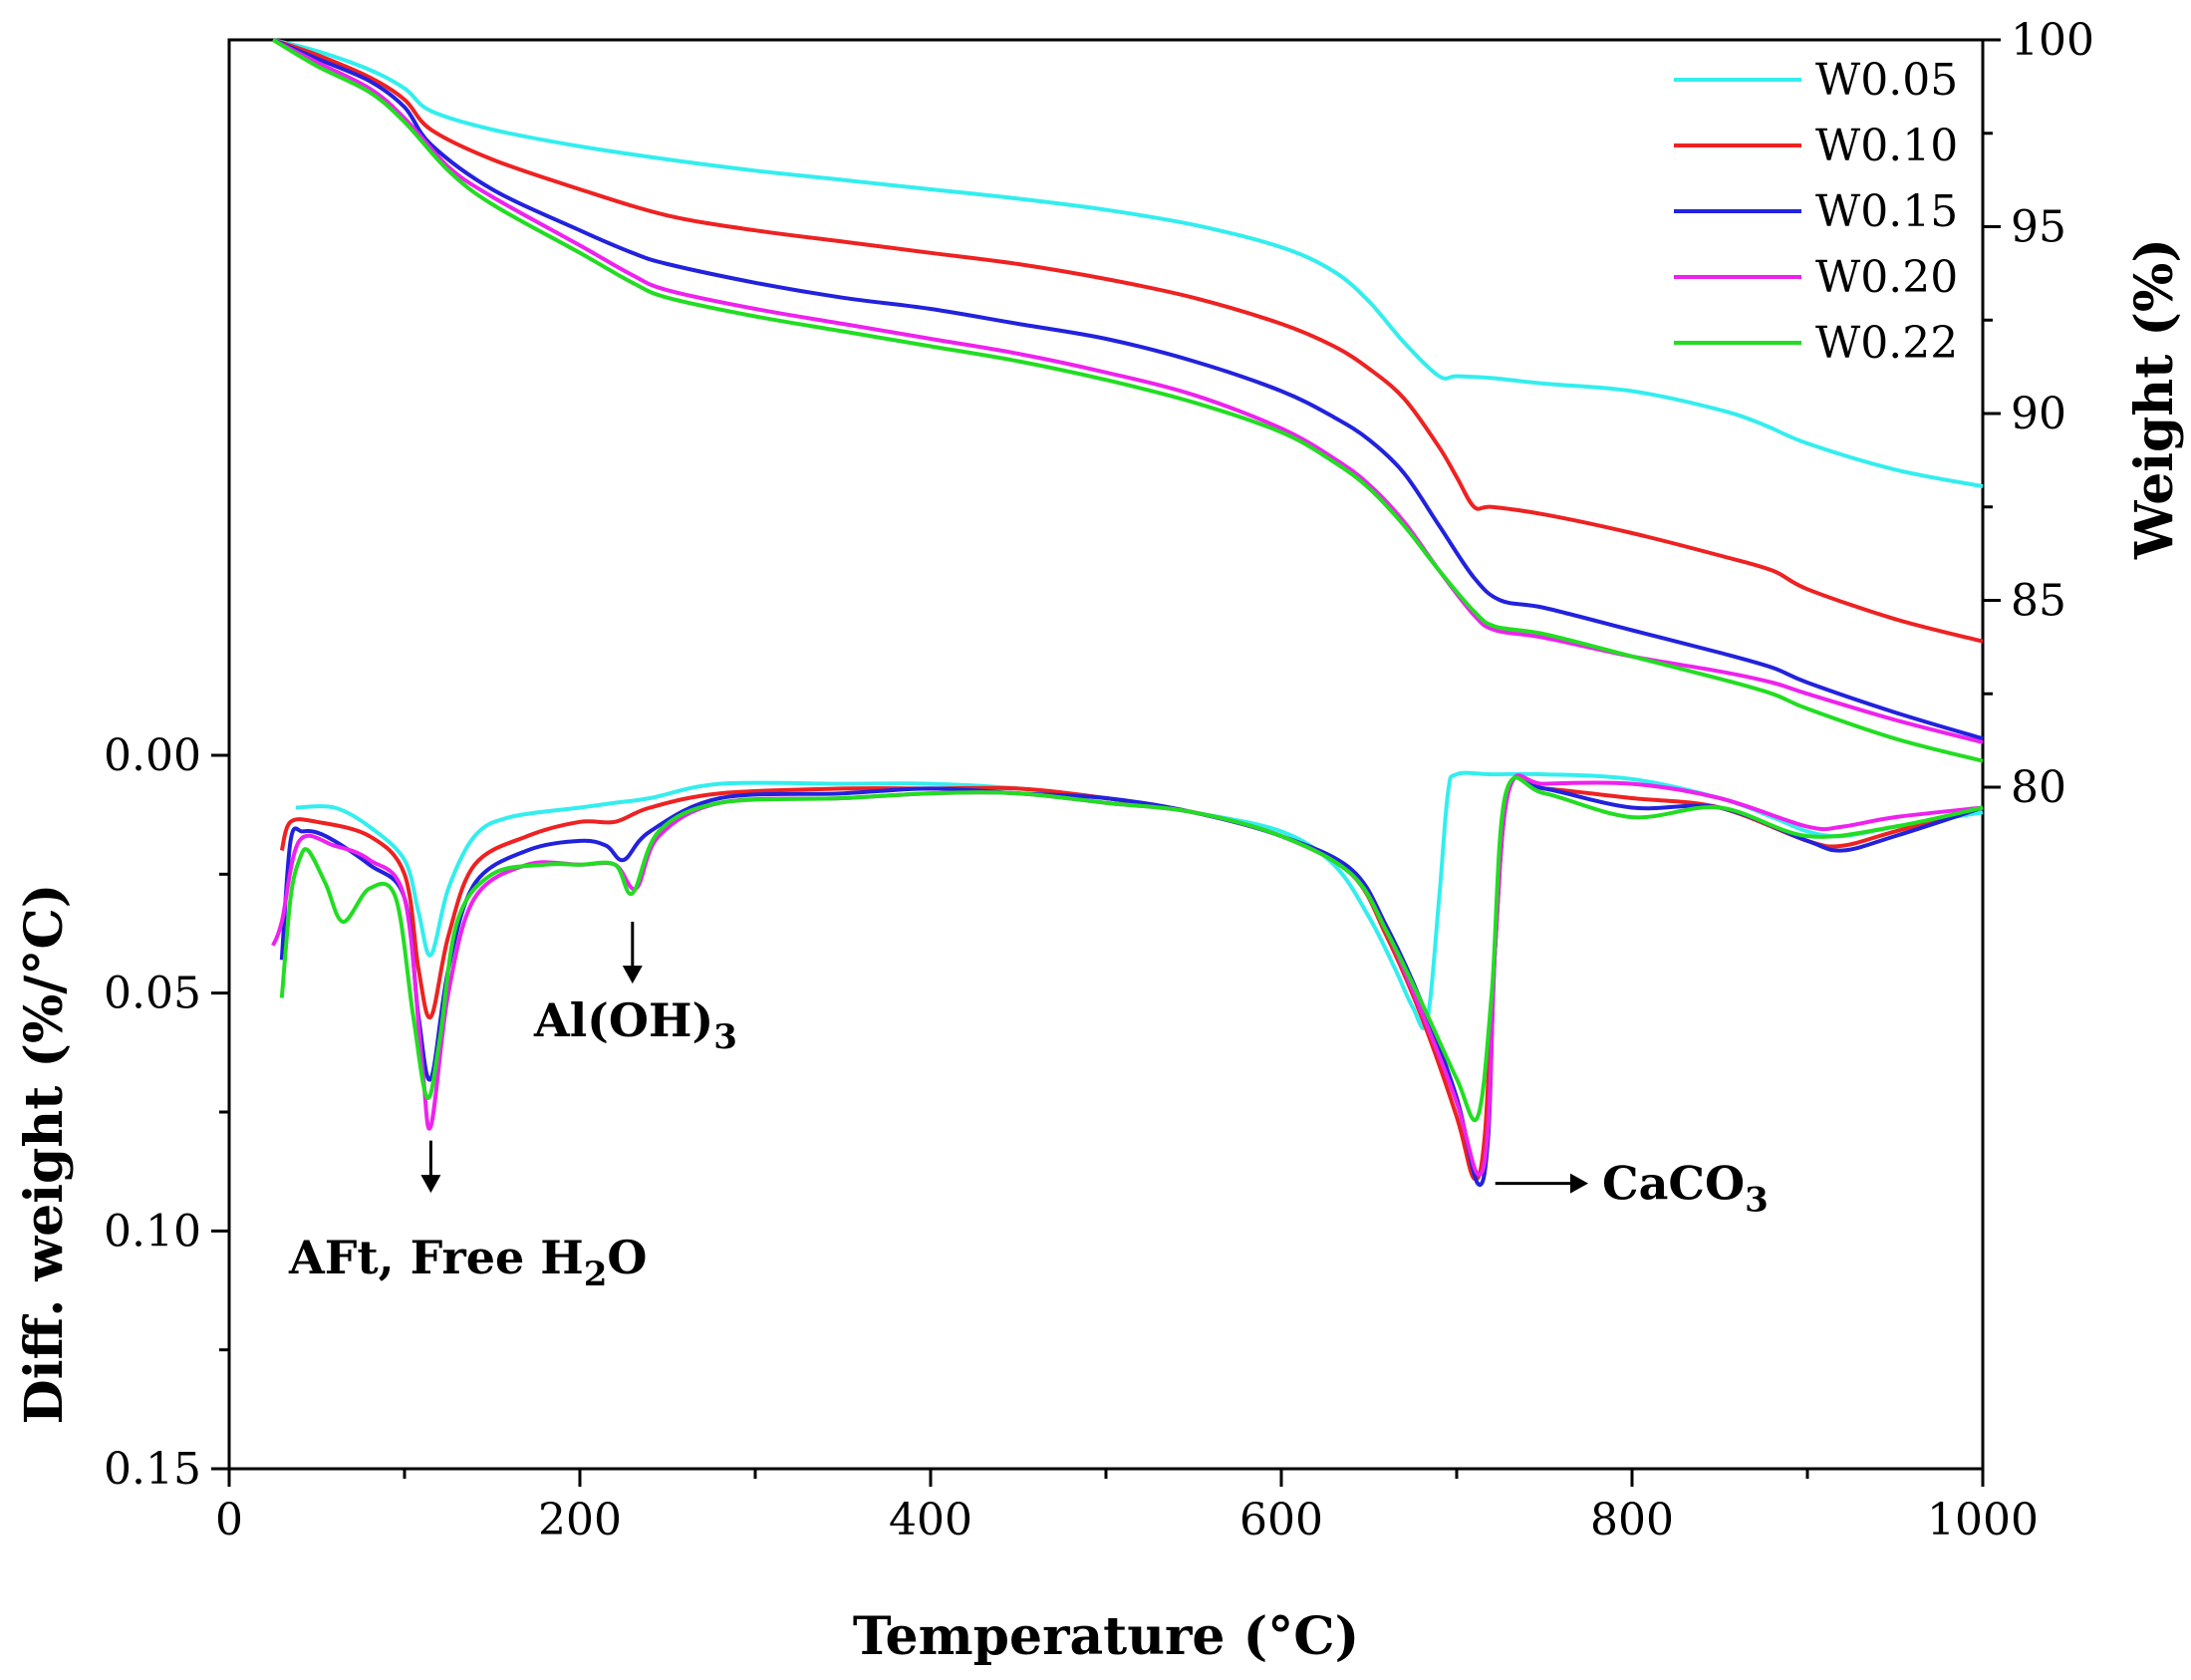 This screenshot has width=2191, height=1680. What do you see at coordinates (1886, 80) in the screenshot?
I see `legend-label-w005: W0.05` at bounding box center [1886, 80].